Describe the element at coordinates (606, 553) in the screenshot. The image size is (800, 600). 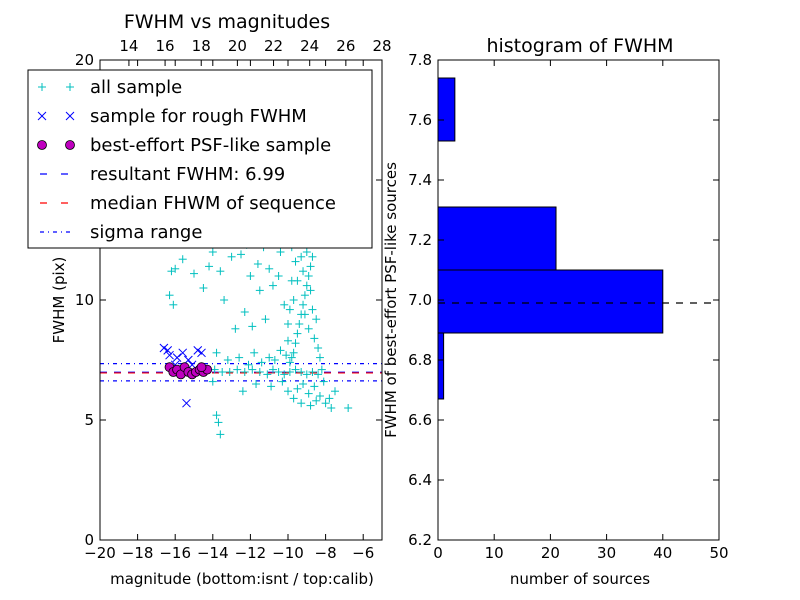
I see `histogram-x-tick-label: 30` at that location.